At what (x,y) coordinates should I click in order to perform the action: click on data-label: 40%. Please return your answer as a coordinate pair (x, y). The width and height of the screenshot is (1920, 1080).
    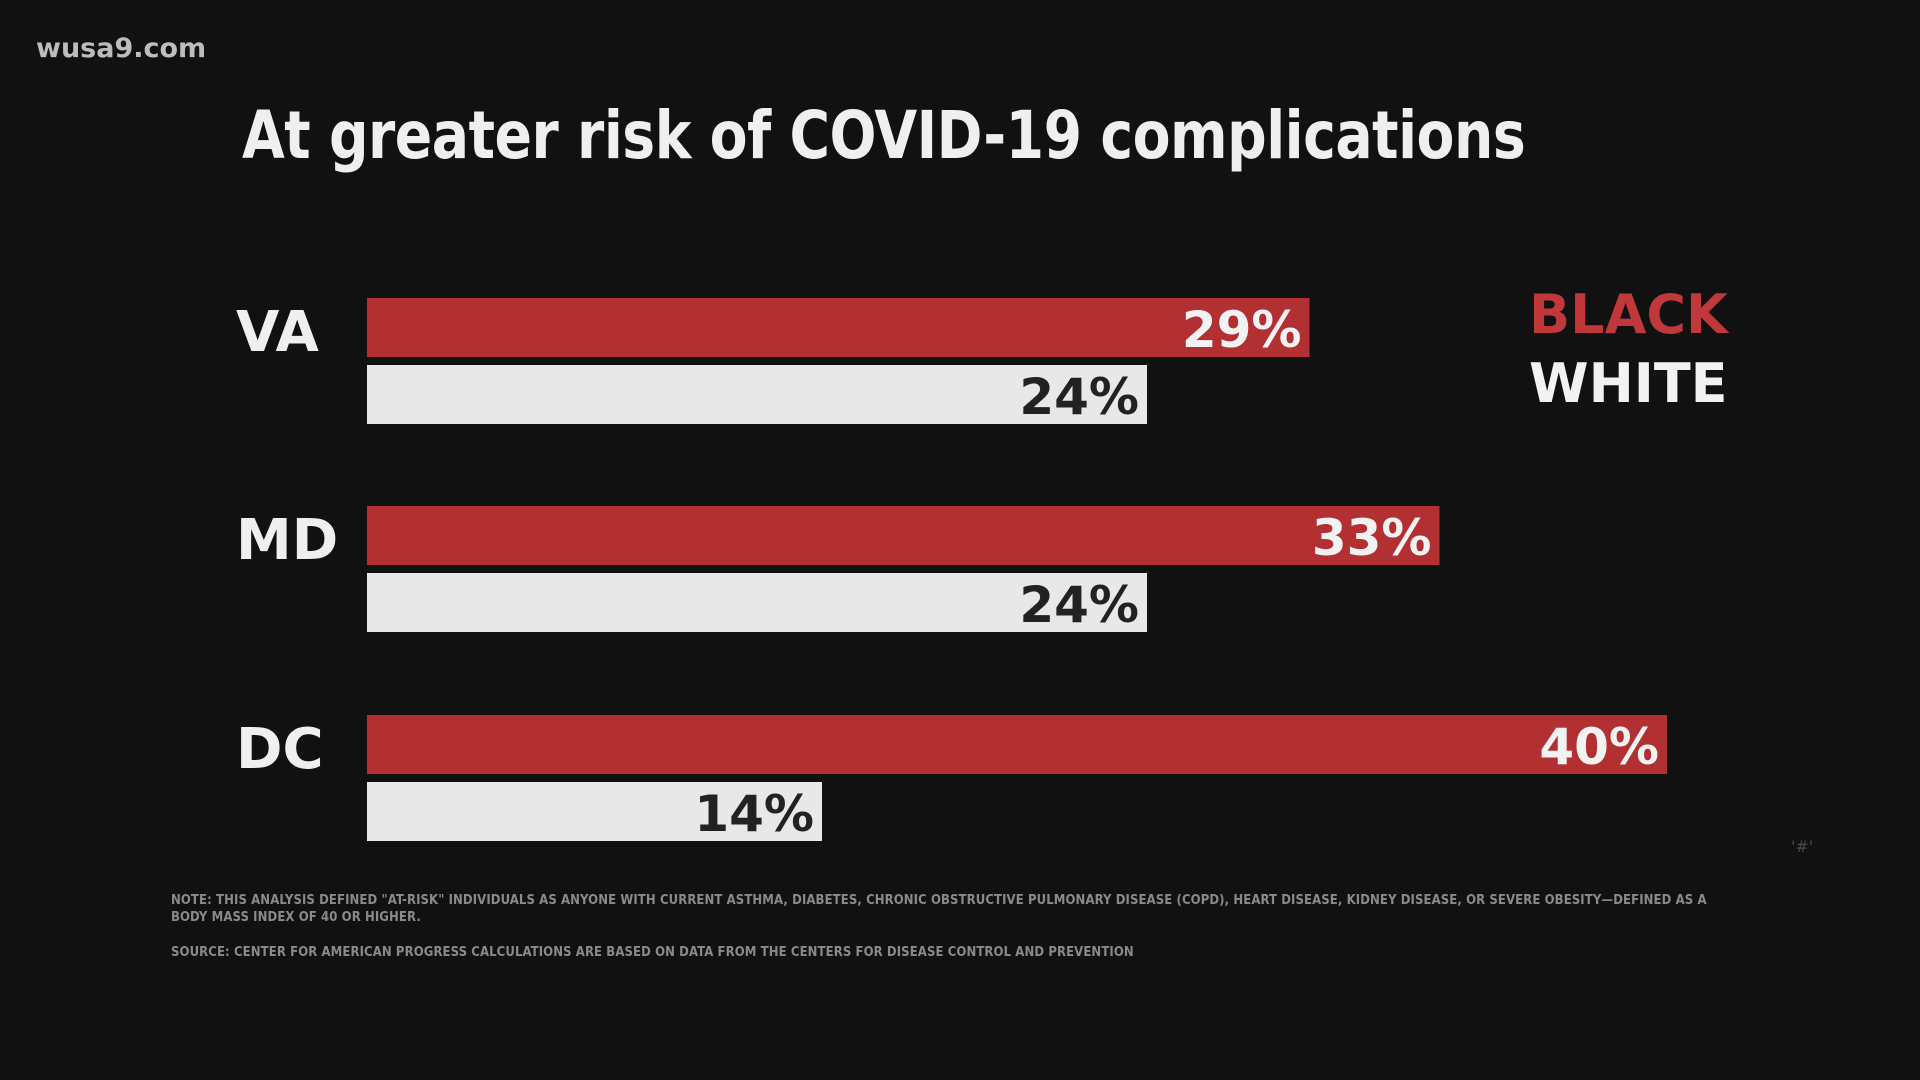
    Looking at the image, I should click on (1599, 747).